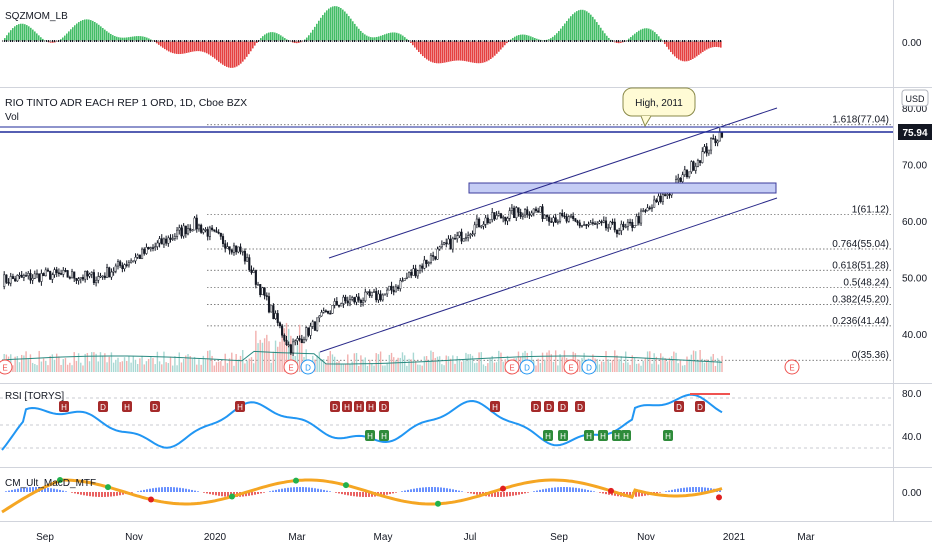  What do you see at coordinates (34, 396) in the screenshot?
I see `rsi-title: RSI [TORYS]` at bounding box center [34, 396].